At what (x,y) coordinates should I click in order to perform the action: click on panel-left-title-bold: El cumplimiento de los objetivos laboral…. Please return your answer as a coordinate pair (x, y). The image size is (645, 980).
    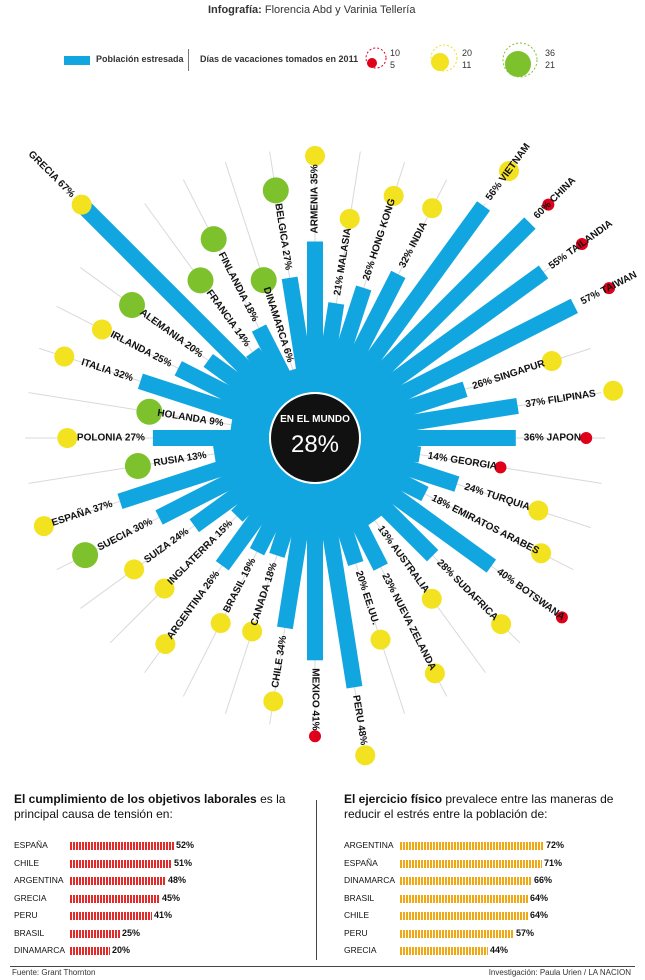
    Looking at the image, I should click on (135, 799).